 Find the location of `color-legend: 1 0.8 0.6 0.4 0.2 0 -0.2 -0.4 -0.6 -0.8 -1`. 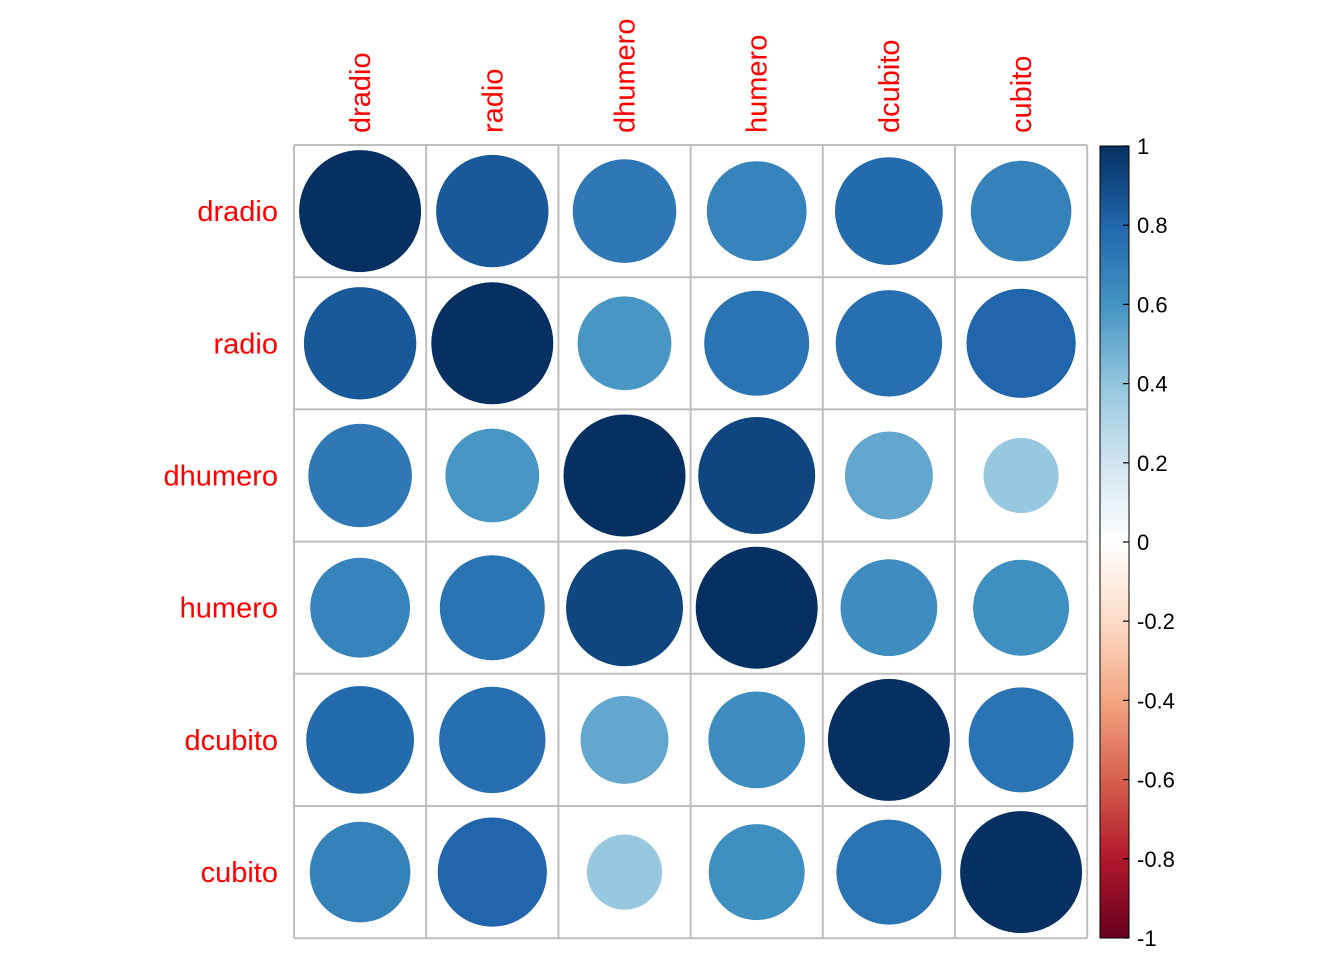

color-legend: 1 0.8 0.6 0.4 0.2 0 -0.2 -0.4 -0.6 -0.8 -1 is located at coordinates (1137, 542).